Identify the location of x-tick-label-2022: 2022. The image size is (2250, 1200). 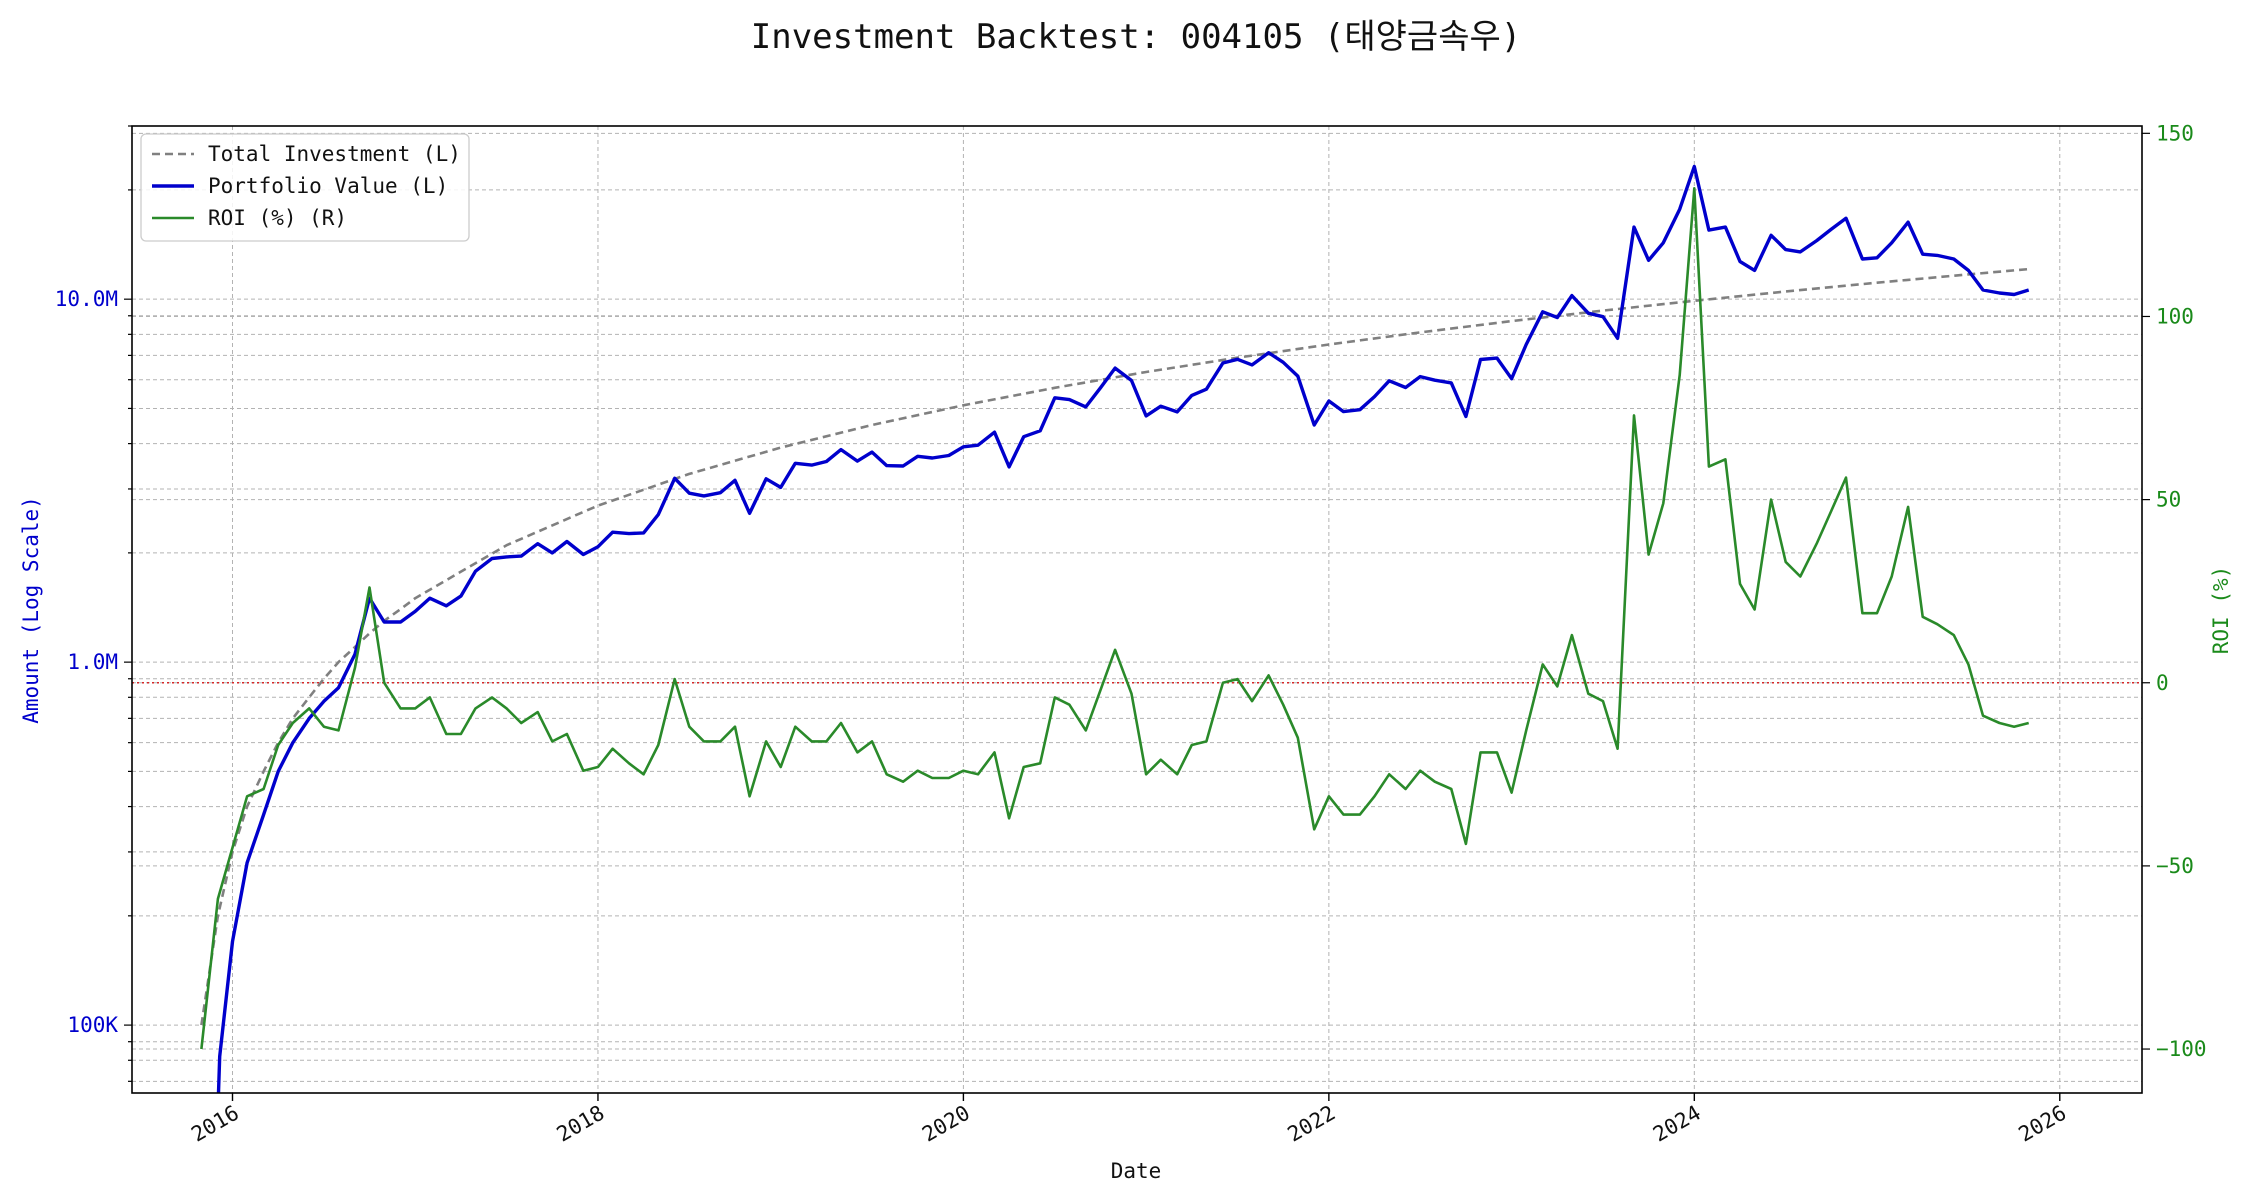
(1312, 1124).